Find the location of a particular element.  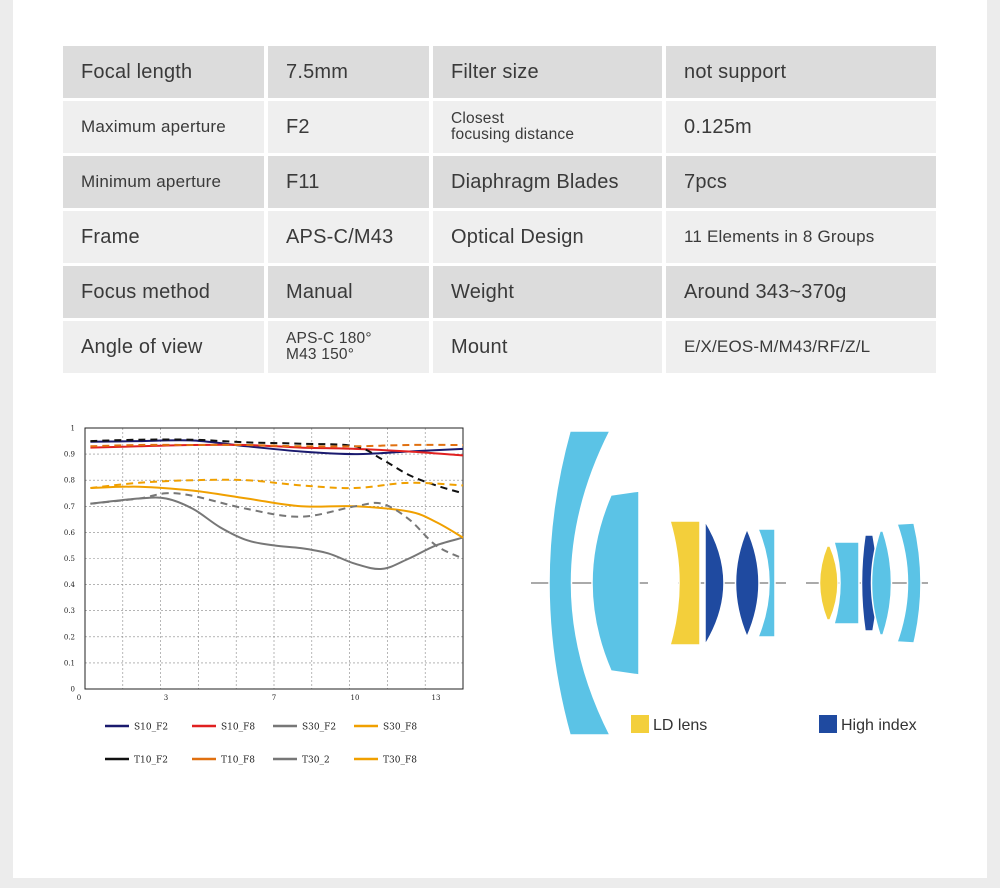

spec-cell-col-c: Filter size is located at coordinates (547, 72).